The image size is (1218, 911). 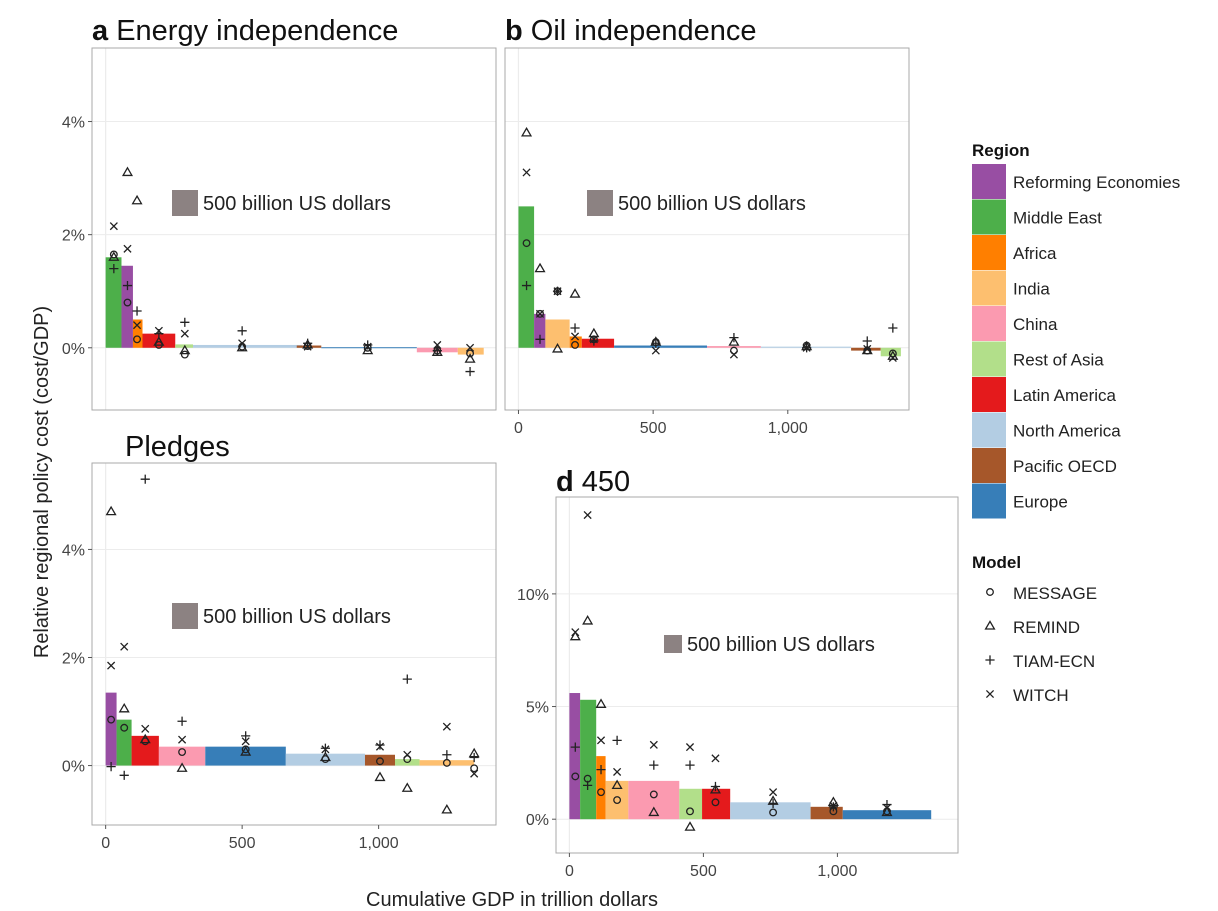 I want to click on bar-africa, so click(x=137, y=333).